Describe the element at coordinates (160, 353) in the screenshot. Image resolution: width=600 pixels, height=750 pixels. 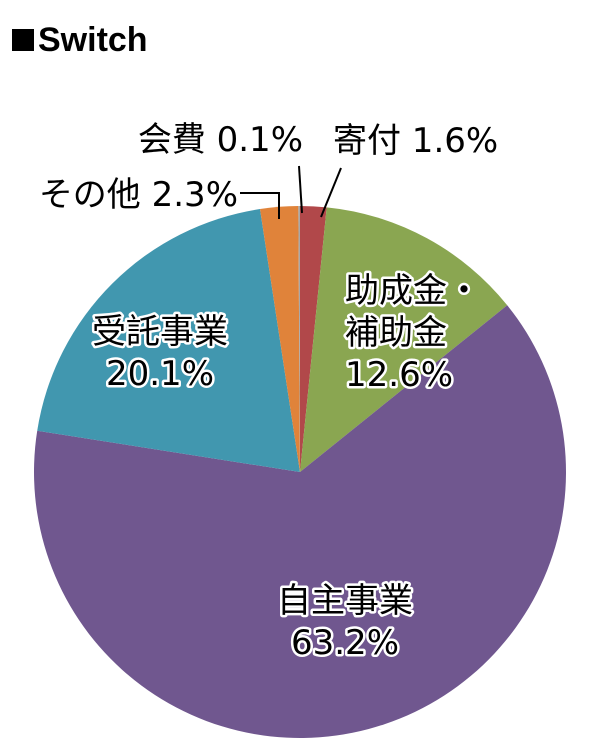
I see `slice-label: 受託事業 20.1%` at that location.